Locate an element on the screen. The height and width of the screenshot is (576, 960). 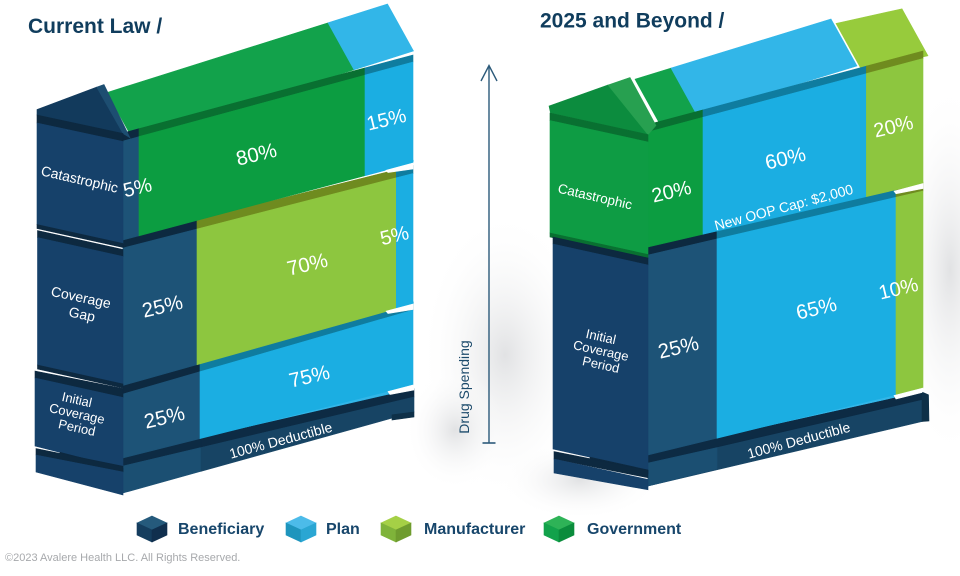
svg-text: Manufacturer is located at coordinates (474, 529).